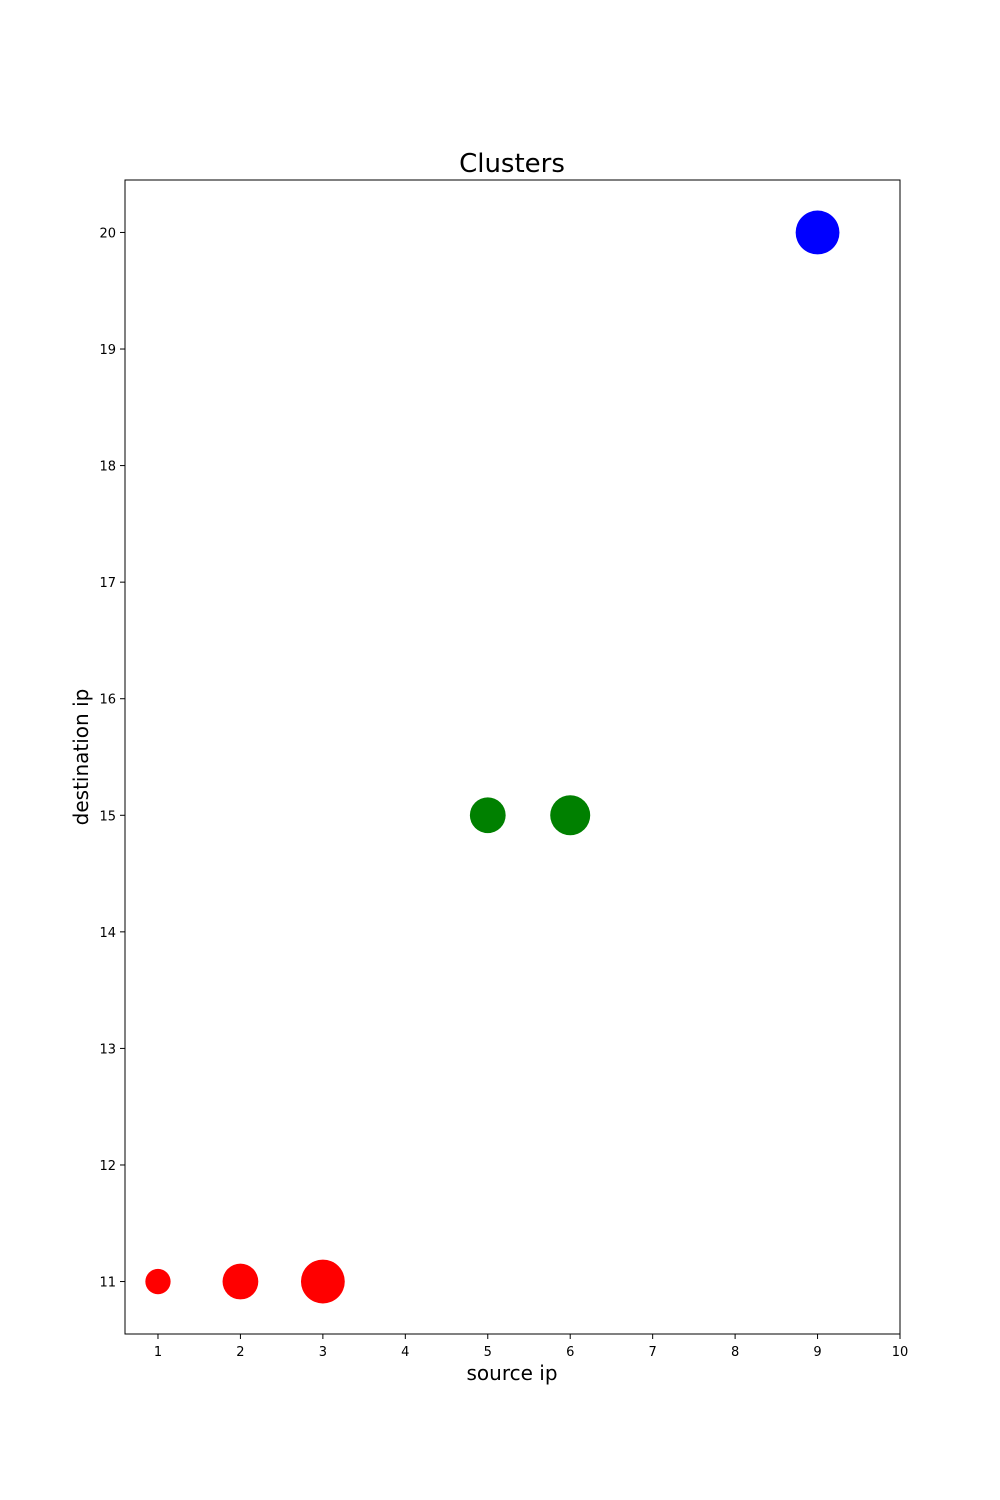 The width and height of the screenshot is (1000, 1500). I want to click on x-tick-label: 5, so click(488, 1352).